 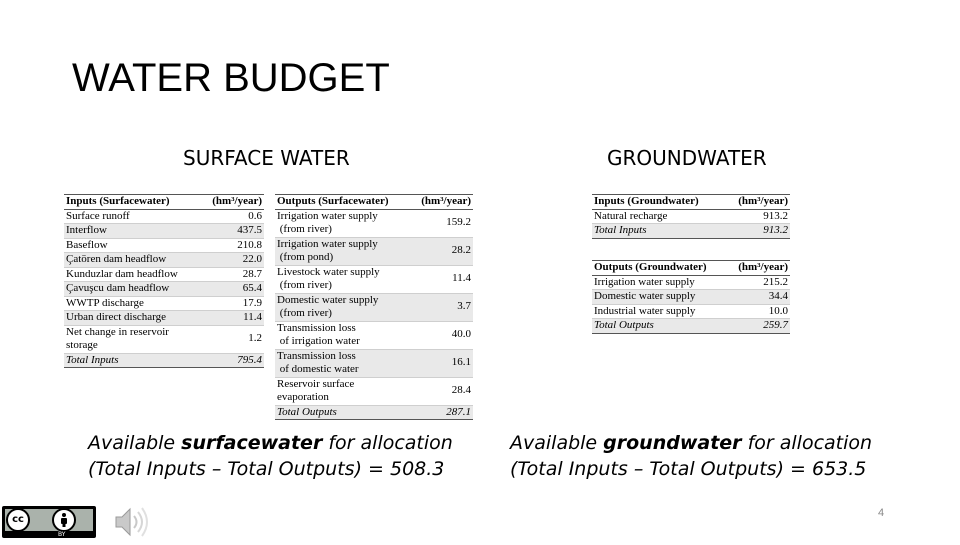 What do you see at coordinates (757, 231) in the screenshot?
I see `total-value: 913.2` at bounding box center [757, 231].